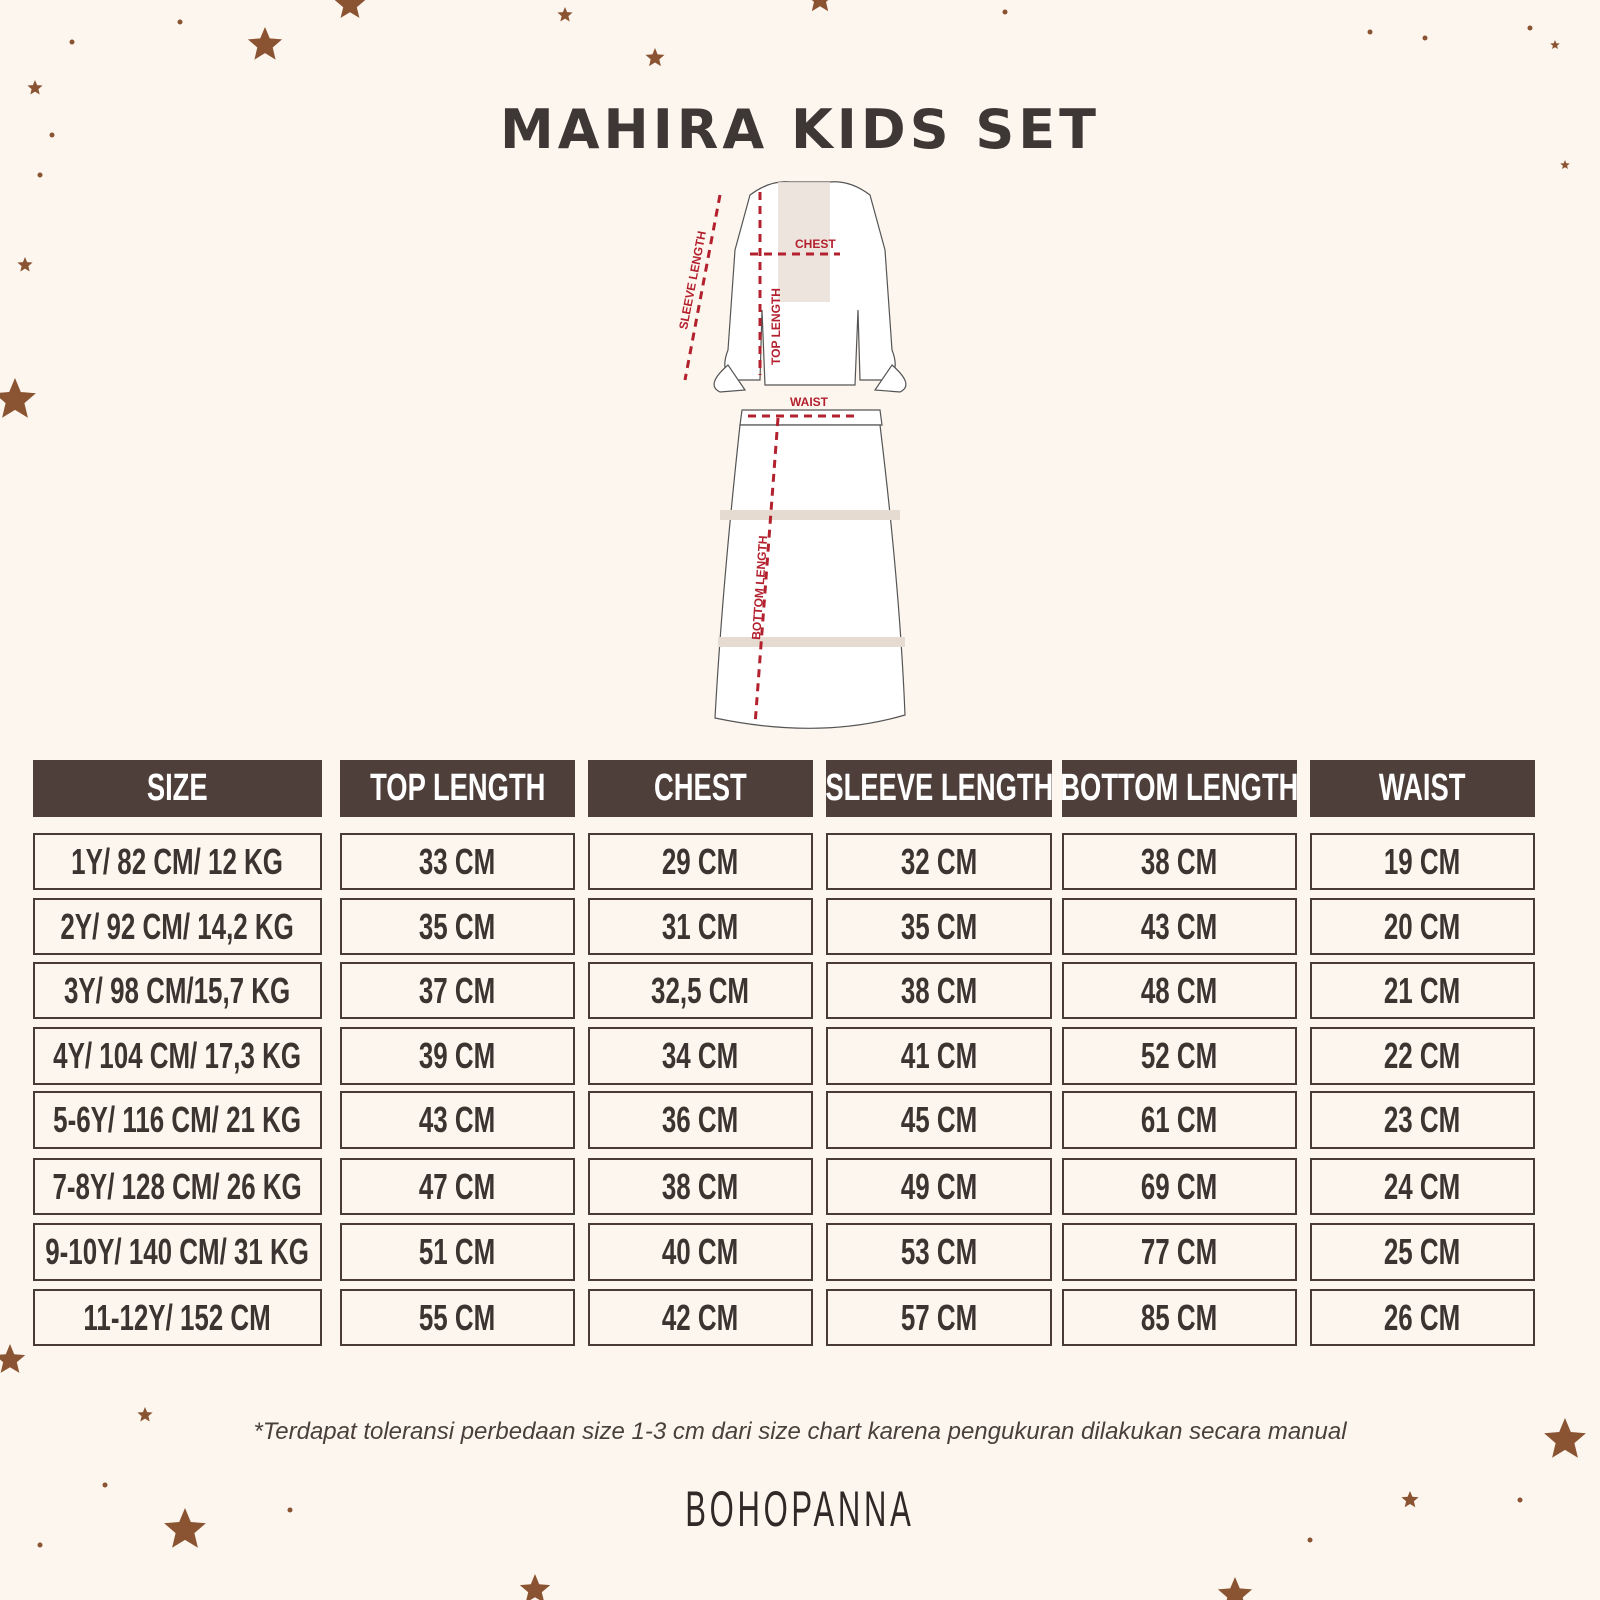 The image size is (1600, 1600). I want to click on measurement-cell: 85 CM, so click(1179, 1317).